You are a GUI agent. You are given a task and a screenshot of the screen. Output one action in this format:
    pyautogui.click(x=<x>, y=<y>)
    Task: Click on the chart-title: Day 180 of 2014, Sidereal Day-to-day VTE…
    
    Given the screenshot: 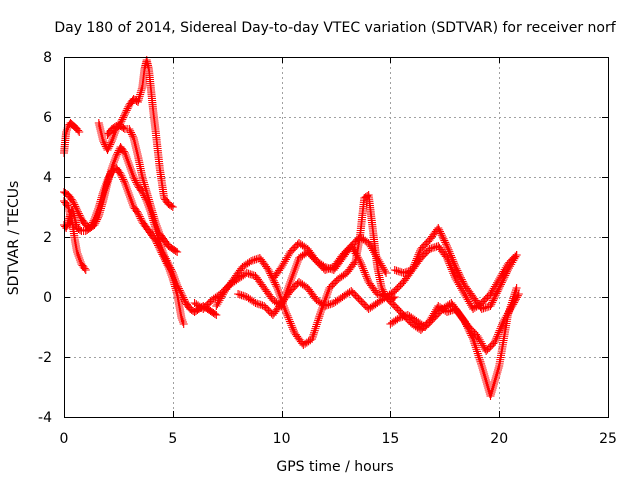 What is the action you would take?
    pyautogui.click(x=335, y=28)
    